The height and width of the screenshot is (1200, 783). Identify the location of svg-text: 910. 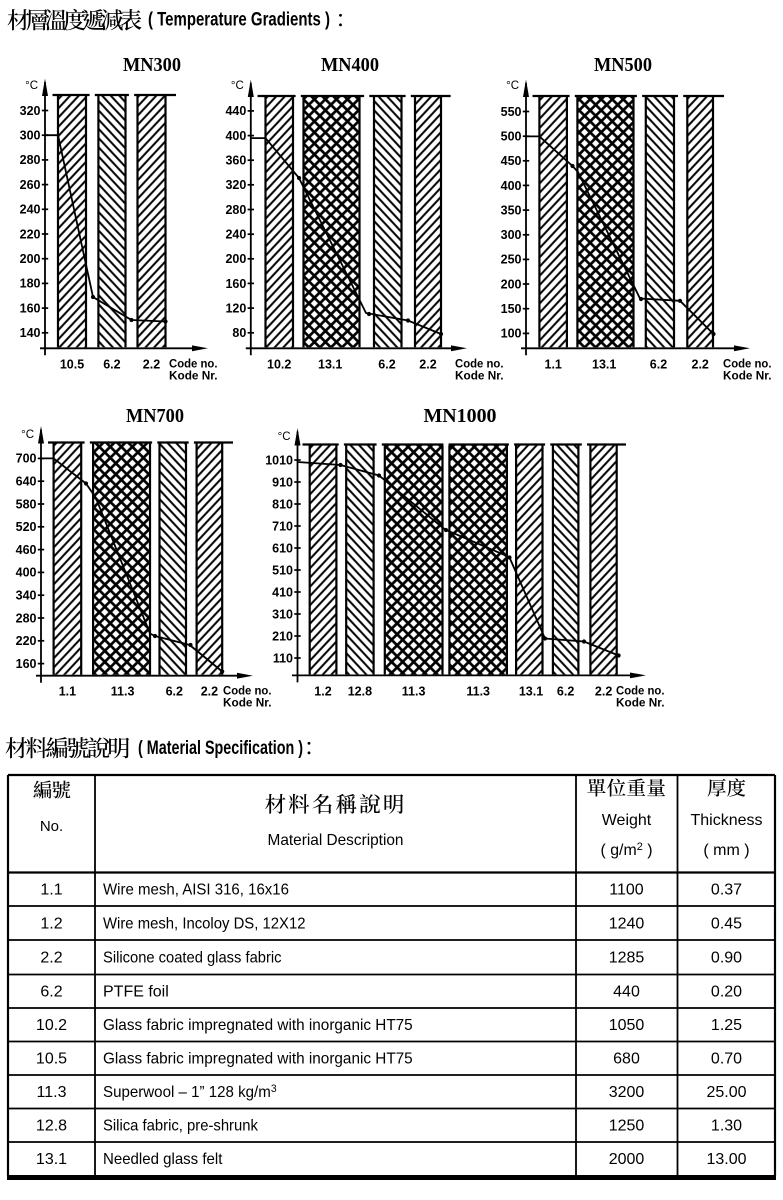
(282, 482).